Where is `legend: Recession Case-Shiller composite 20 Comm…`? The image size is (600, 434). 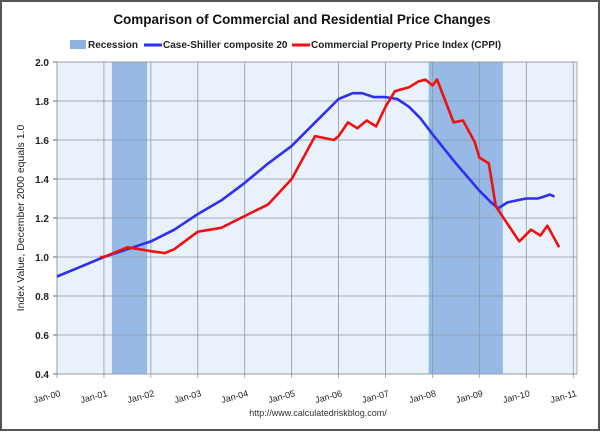
legend: Recession Case-Shiller composite 20 Comm… is located at coordinates (285, 45).